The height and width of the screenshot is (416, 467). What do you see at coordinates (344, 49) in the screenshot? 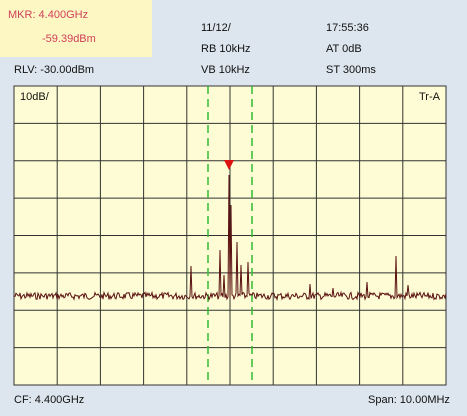
I see `attenuation: AT 0dB` at bounding box center [344, 49].